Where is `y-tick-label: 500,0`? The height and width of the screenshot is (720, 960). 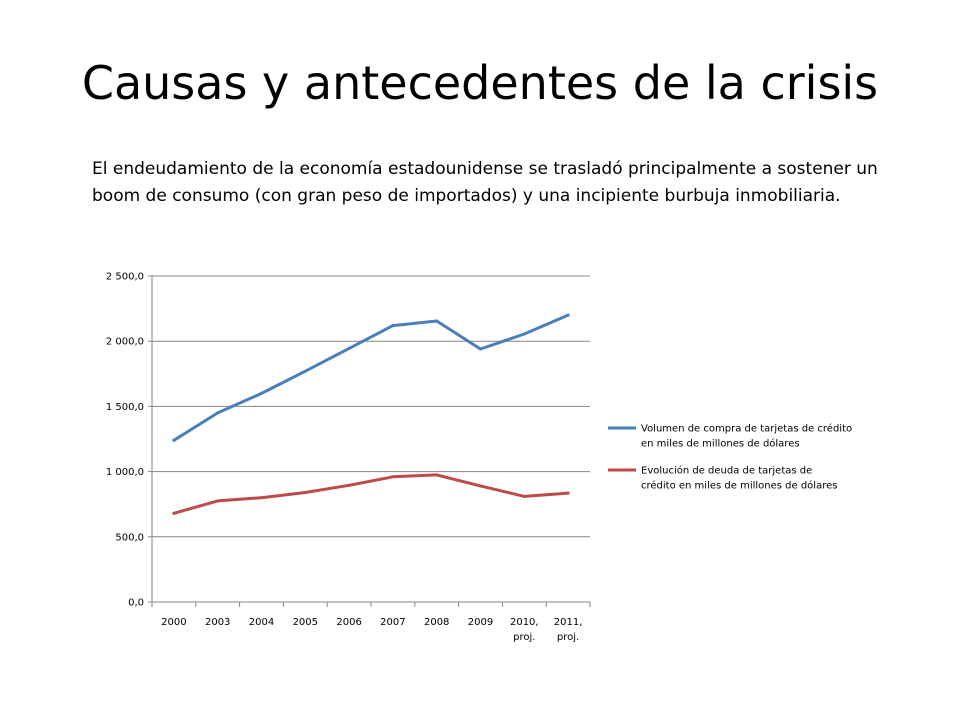 y-tick-label: 500,0 is located at coordinates (129, 537).